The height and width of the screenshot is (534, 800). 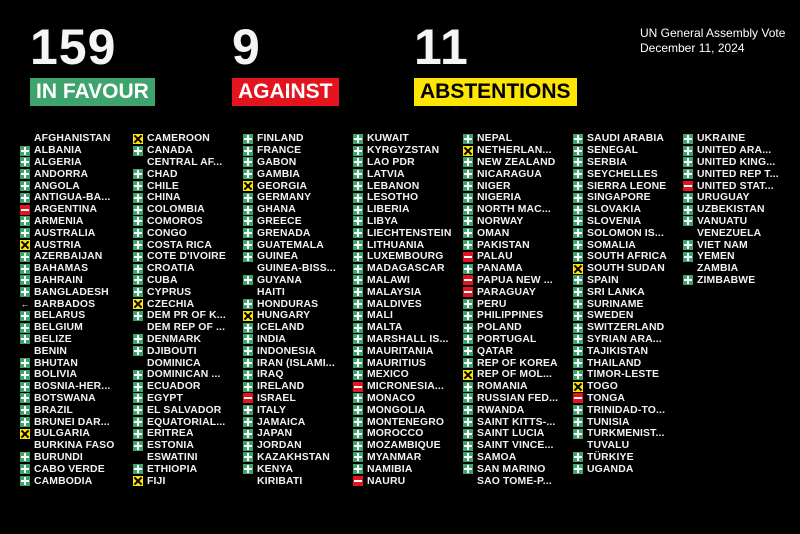 I want to click on country-name: NIGERIA, so click(x=499, y=198).